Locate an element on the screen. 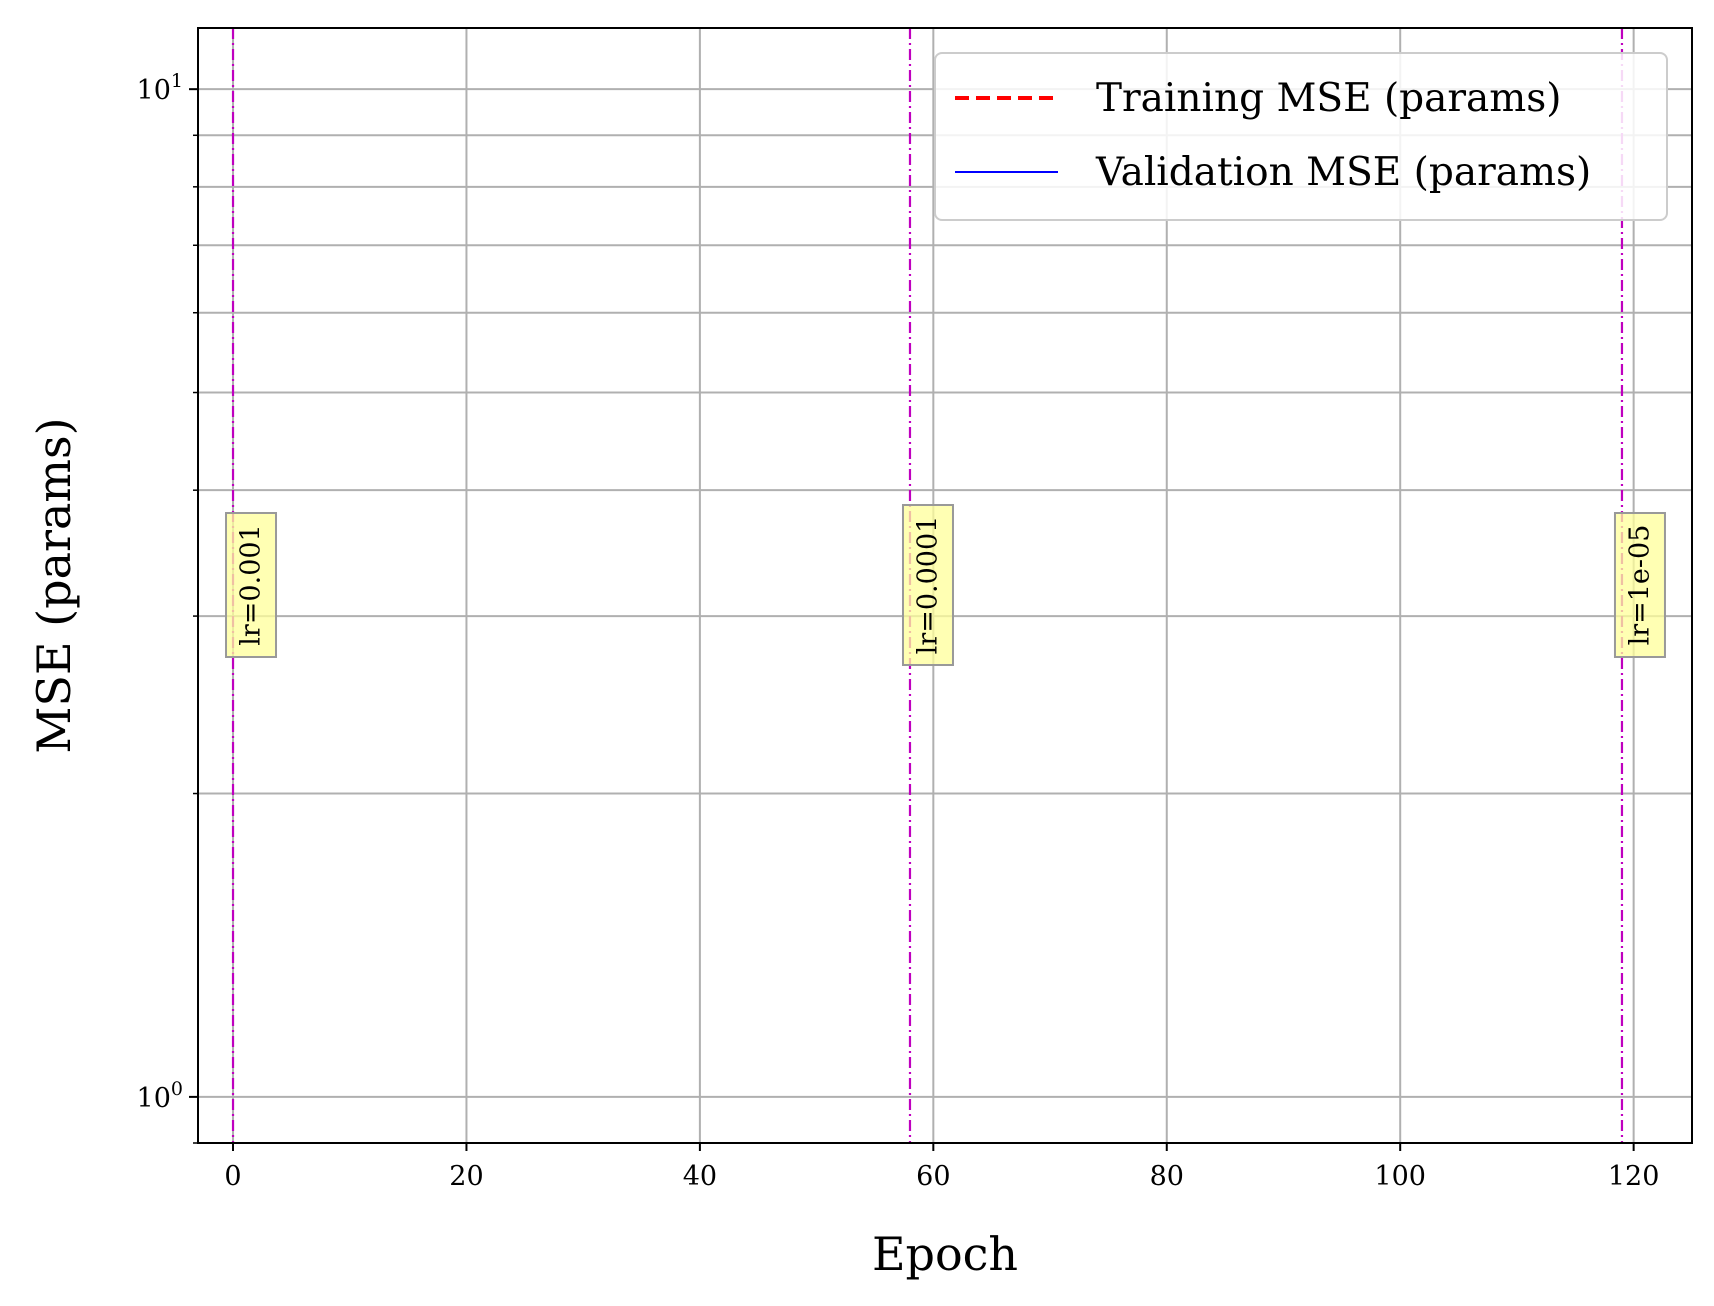 The image size is (1714, 1306). legend-box is located at coordinates (1301, 136).